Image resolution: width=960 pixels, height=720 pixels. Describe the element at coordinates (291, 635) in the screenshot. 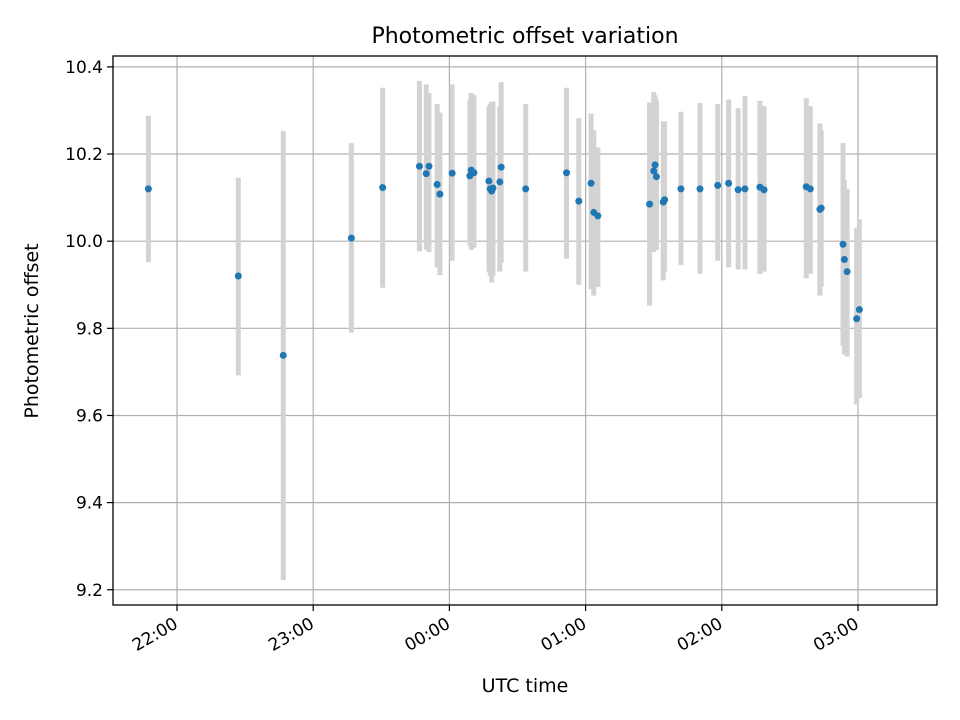

I see `x-tick-label: 23:00` at that location.